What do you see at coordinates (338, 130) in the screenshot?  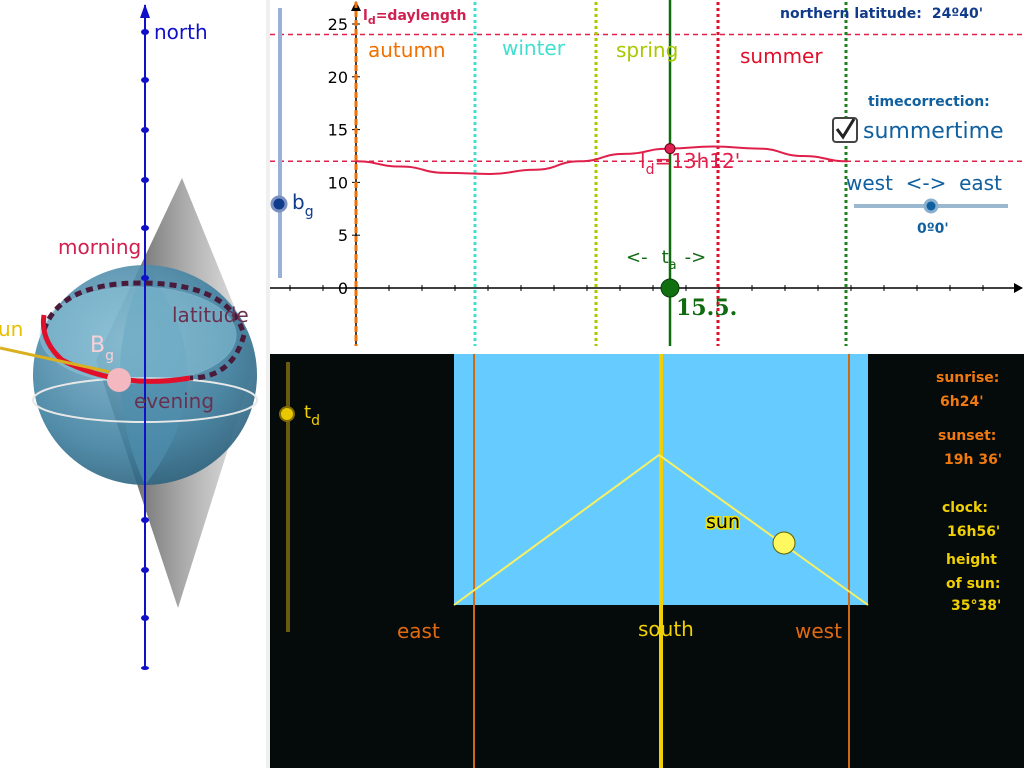 I see `y-tick-label: 15` at bounding box center [338, 130].